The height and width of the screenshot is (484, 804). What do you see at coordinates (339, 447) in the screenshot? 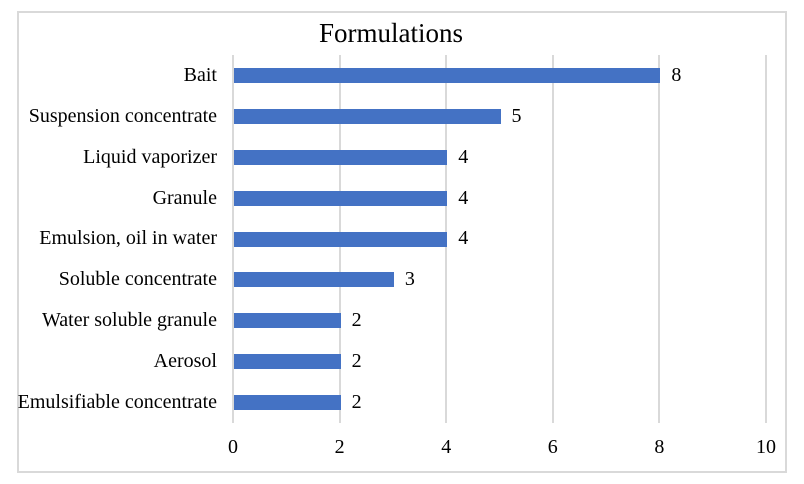
I see `x-tick-label: 2` at bounding box center [339, 447].